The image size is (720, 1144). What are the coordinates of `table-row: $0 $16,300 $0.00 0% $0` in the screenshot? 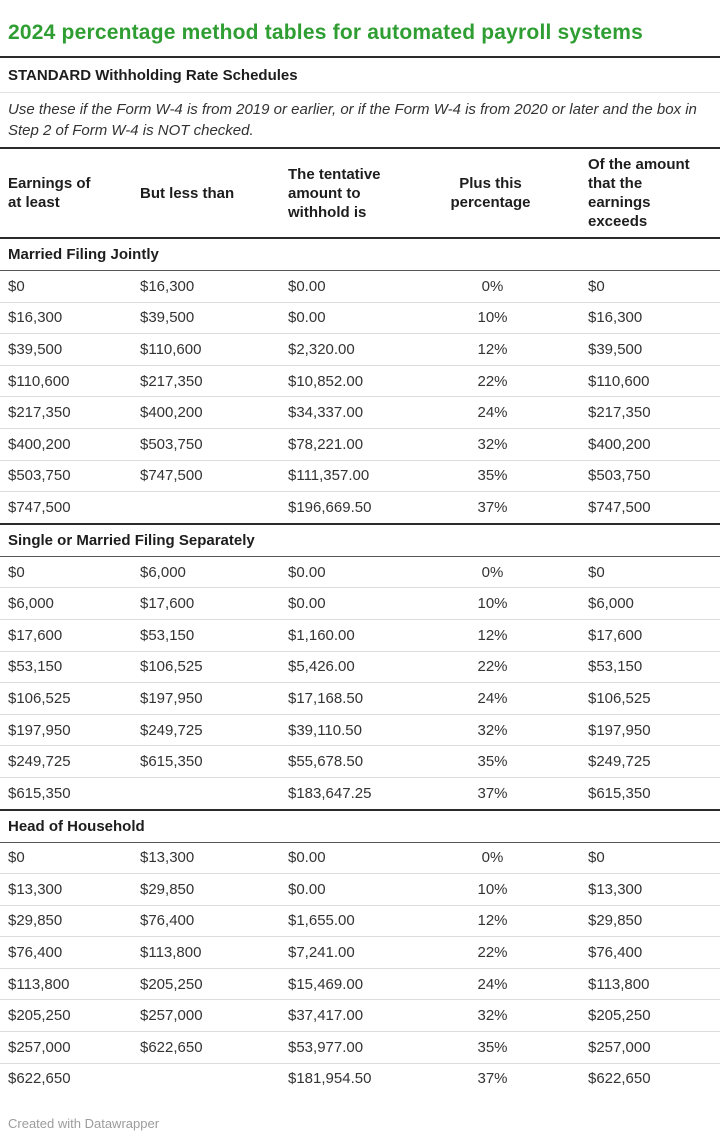 It's located at (360, 287).